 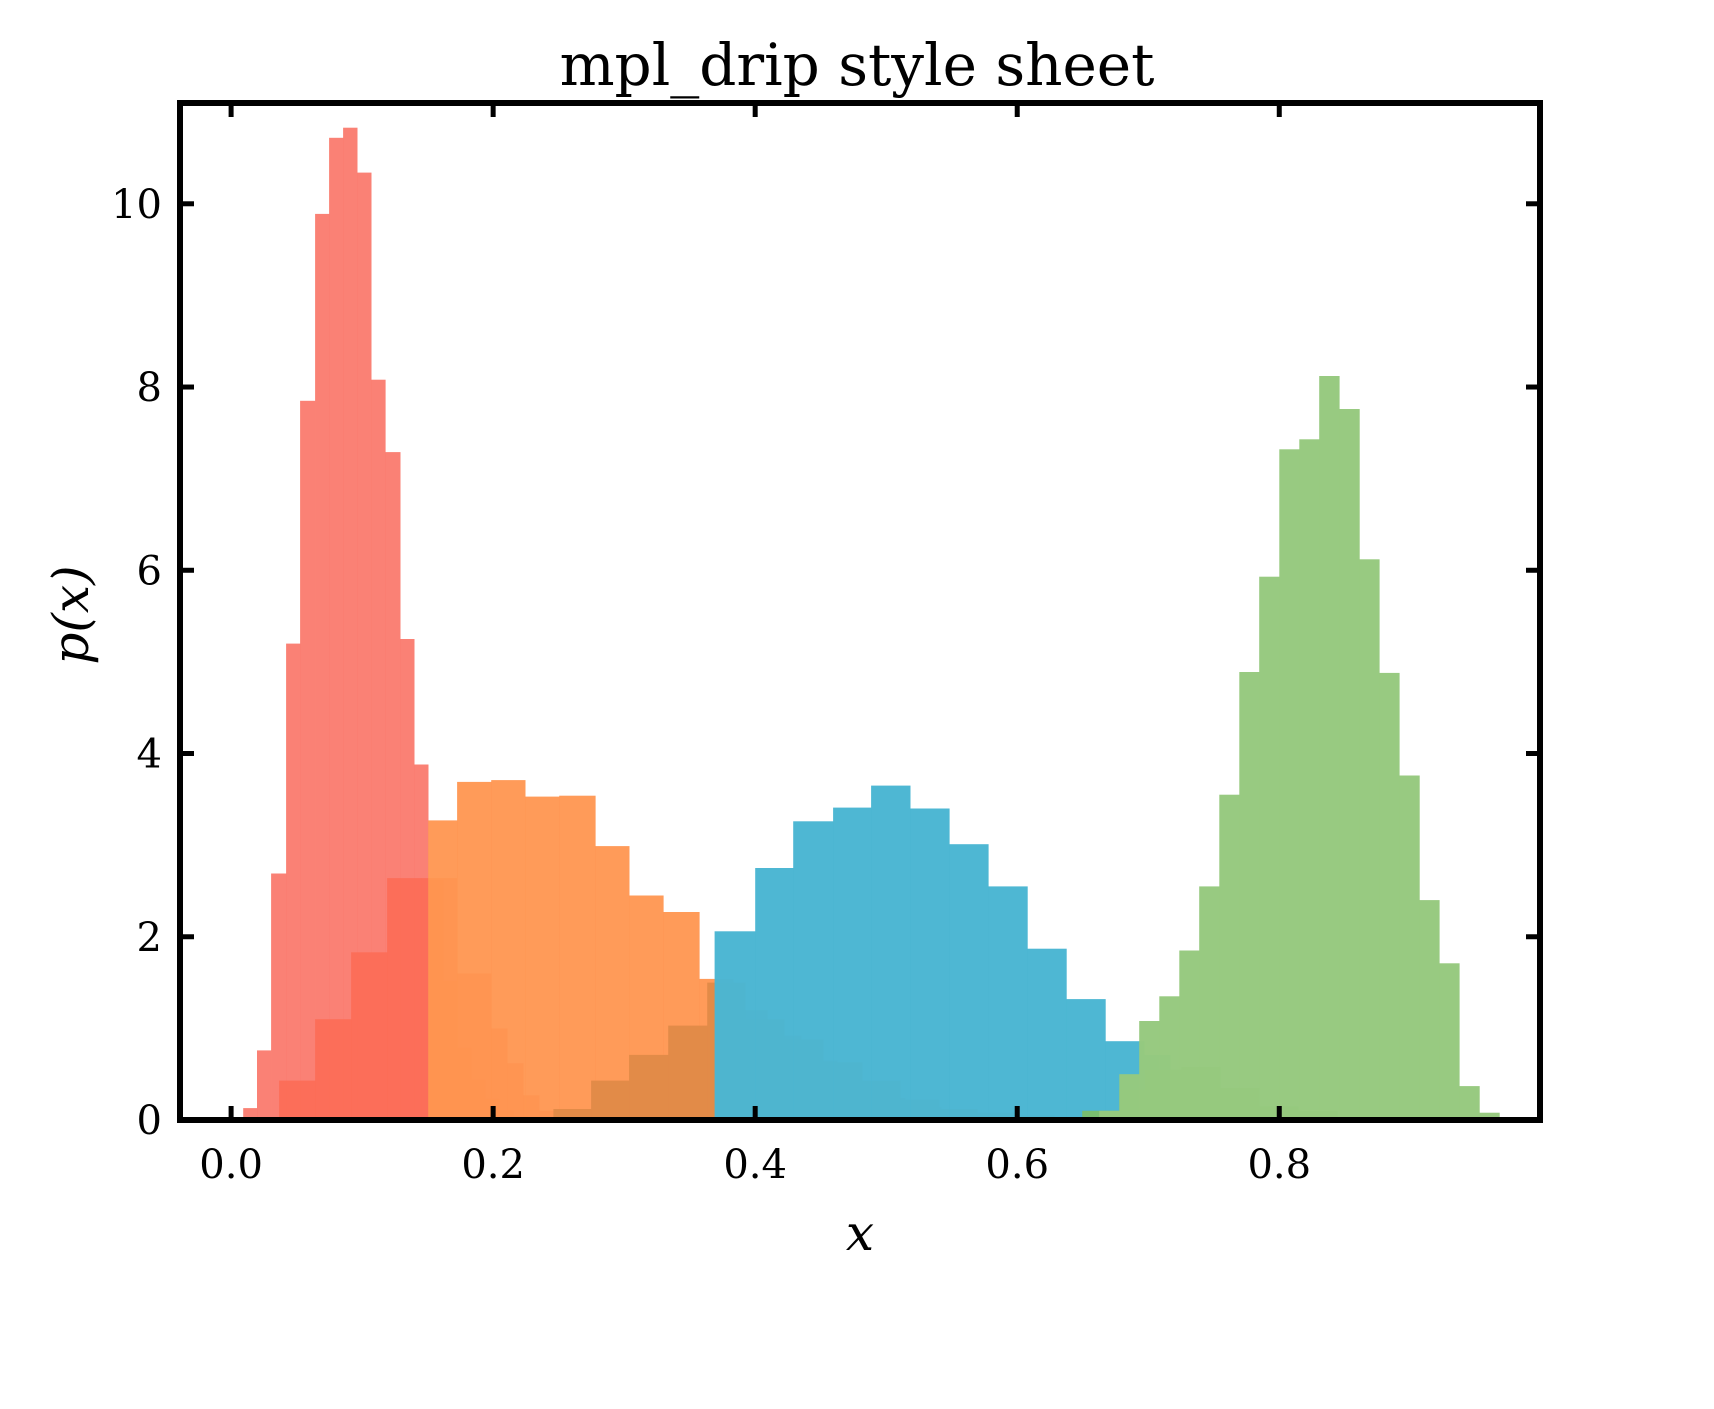 I want to click on y-tick-label: 2, so click(x=149, y=938).